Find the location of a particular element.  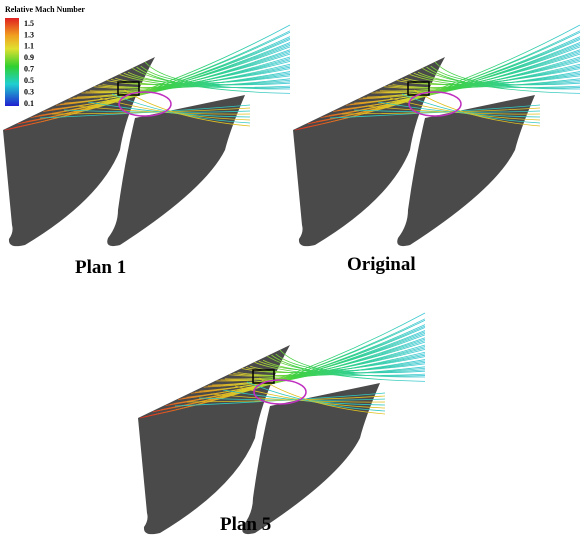

legend-label: 1.5 is located at coordinates (29, 23).